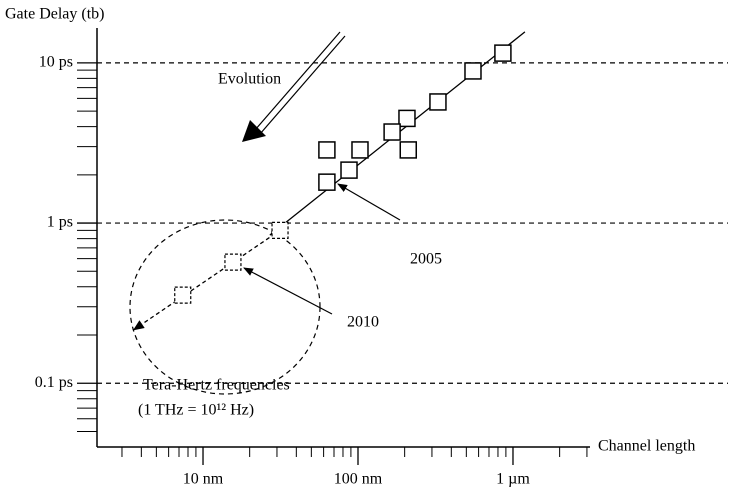  I want to click on x-tick-label: 10 nm, so click(203, 479).